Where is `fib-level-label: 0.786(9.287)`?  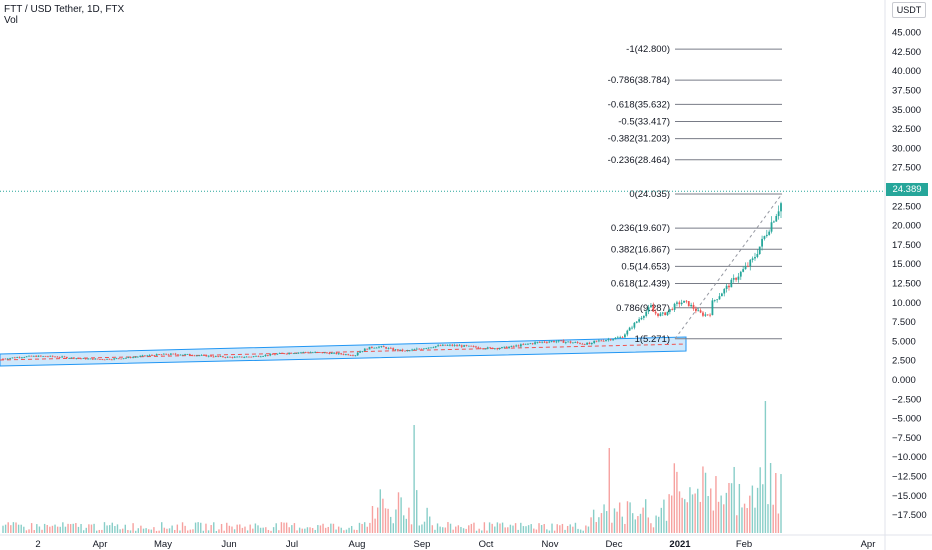 fib-level-label: 0.786(9.287) is located at coordinates (643, 308).